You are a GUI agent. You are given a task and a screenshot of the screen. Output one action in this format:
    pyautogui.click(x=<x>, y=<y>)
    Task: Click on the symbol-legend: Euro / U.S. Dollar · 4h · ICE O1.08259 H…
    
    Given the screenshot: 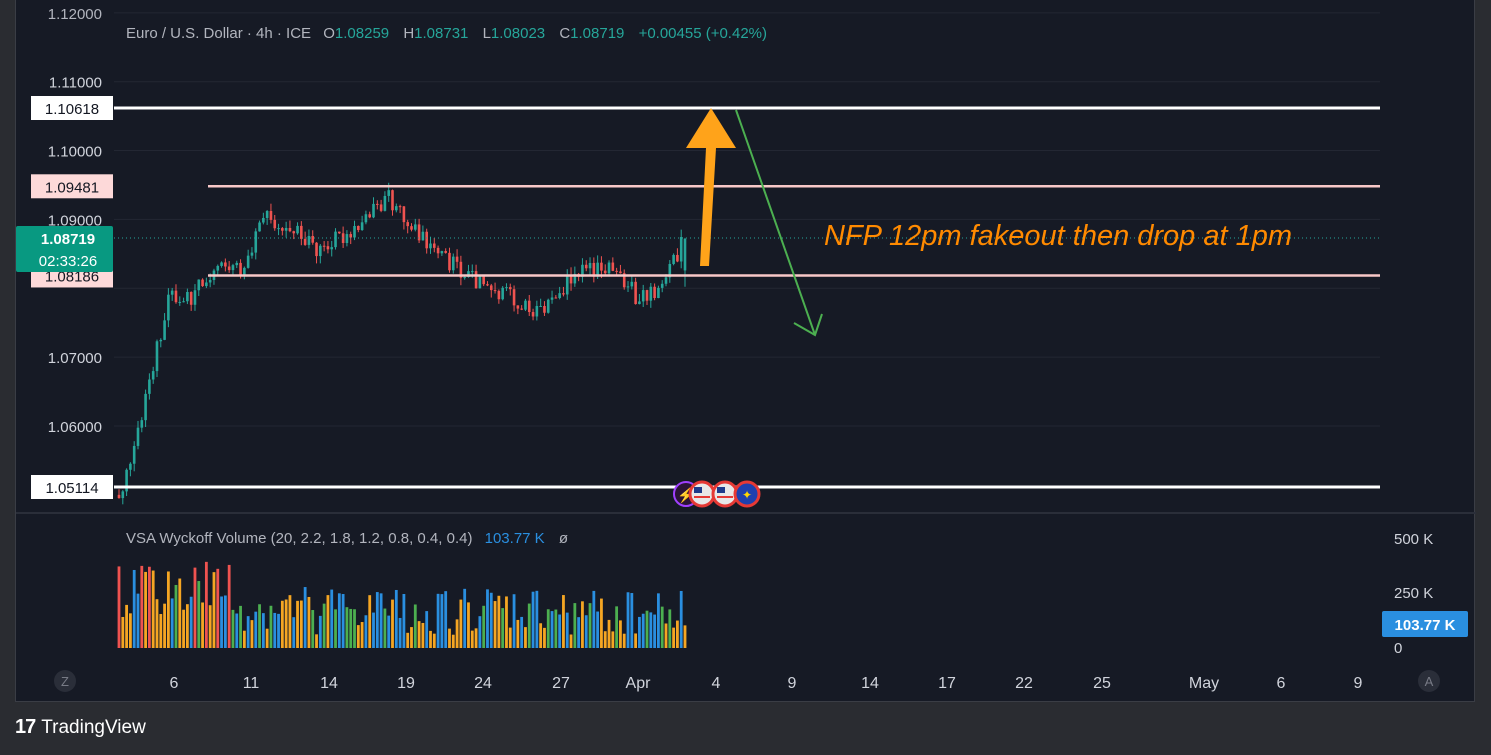 What is the action you would take?
    pyautogui.click(x=446, y=33)
    